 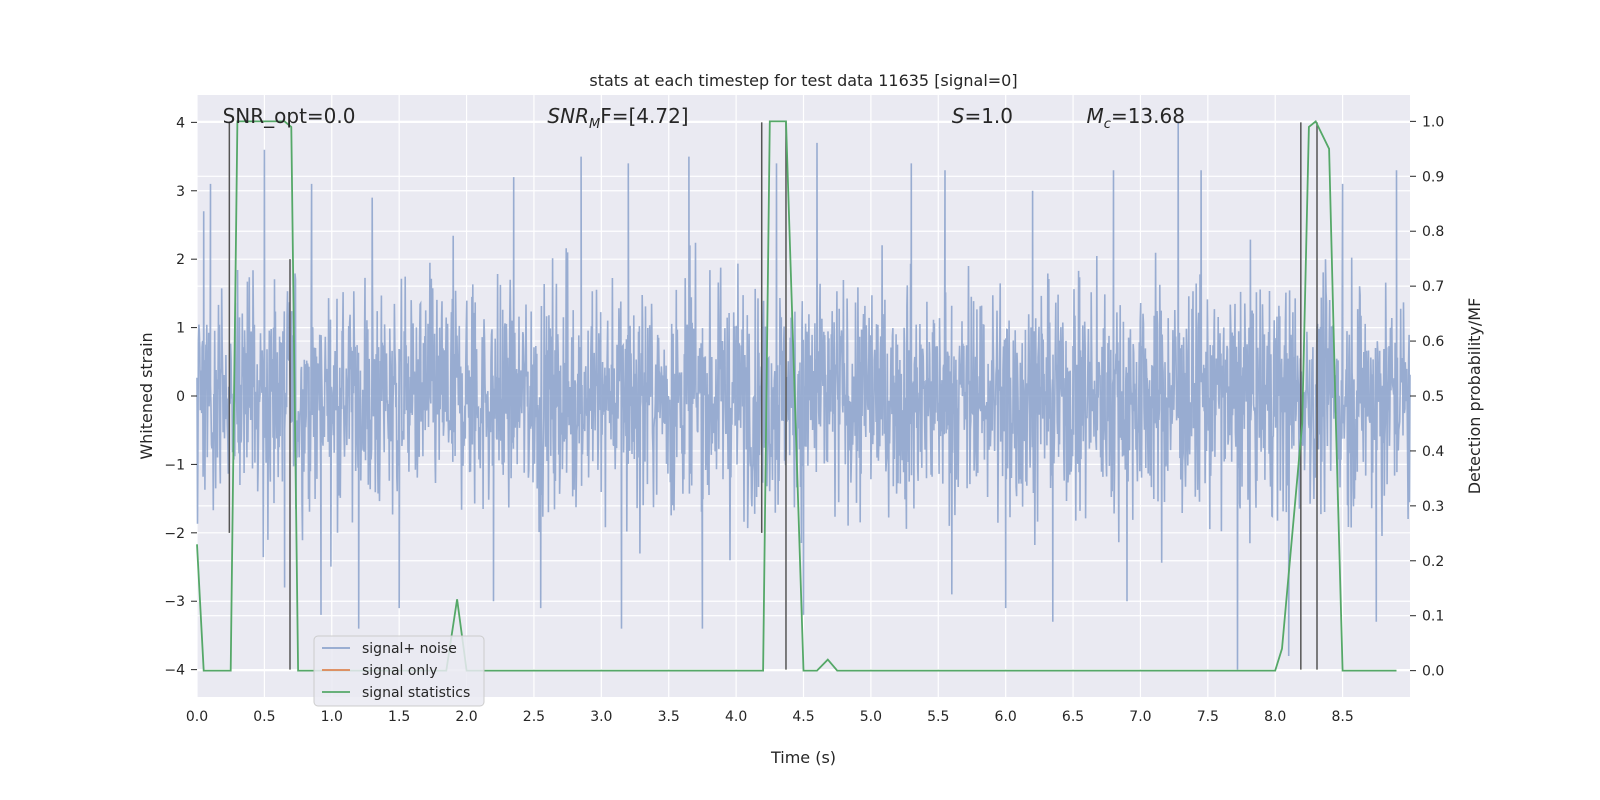 I want to click on y-right-tick-label: 0.0, so click(x=1433, y=672).